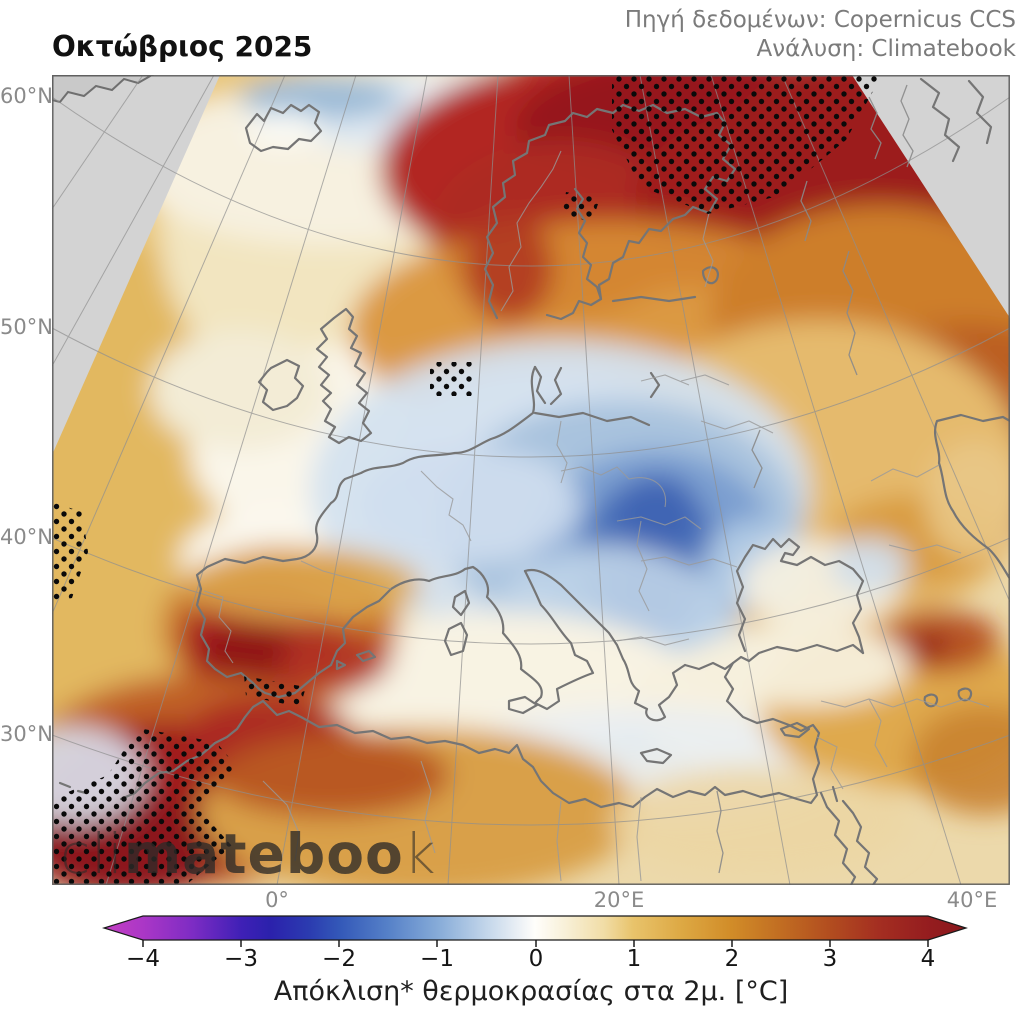 This screenshot has width=1024, height=1024. I want to click on watermark-light-prefix: cli, so click(92, 854).